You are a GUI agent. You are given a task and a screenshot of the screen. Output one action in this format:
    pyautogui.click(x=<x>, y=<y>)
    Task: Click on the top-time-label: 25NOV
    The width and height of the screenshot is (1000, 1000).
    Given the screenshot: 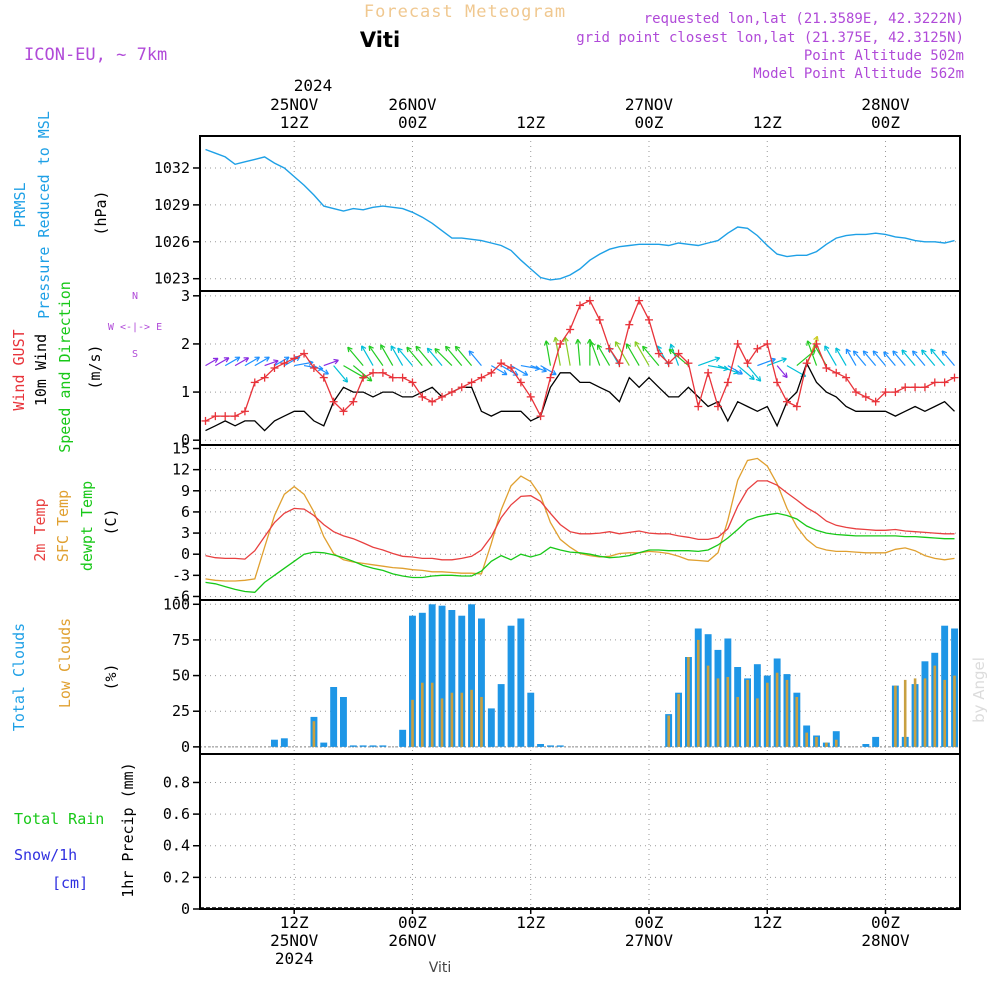 What is the action you would take?
    pyautogui.click(x=294, y=104)
    